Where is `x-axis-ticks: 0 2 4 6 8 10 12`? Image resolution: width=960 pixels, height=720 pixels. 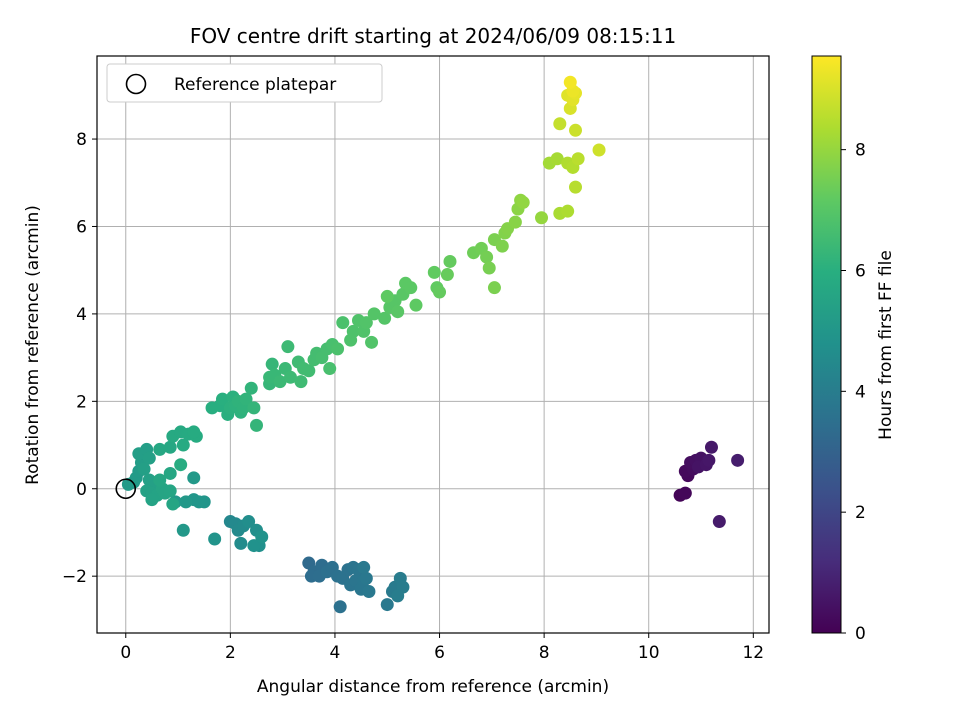 x-axis-ticks: 0 2 4 6 8 10 12 is located at coordinates (442, 648).